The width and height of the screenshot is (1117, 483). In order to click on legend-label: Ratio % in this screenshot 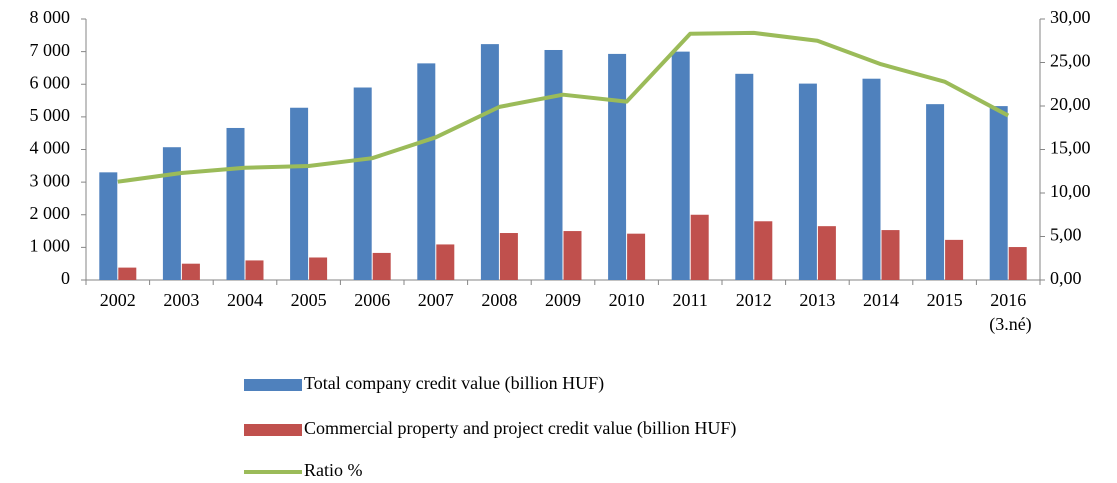, I will do `click(333, 470)`.